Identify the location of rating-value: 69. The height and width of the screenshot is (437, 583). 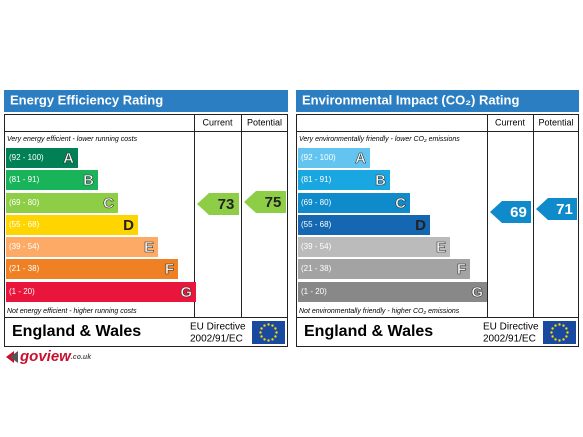
(518, 212).